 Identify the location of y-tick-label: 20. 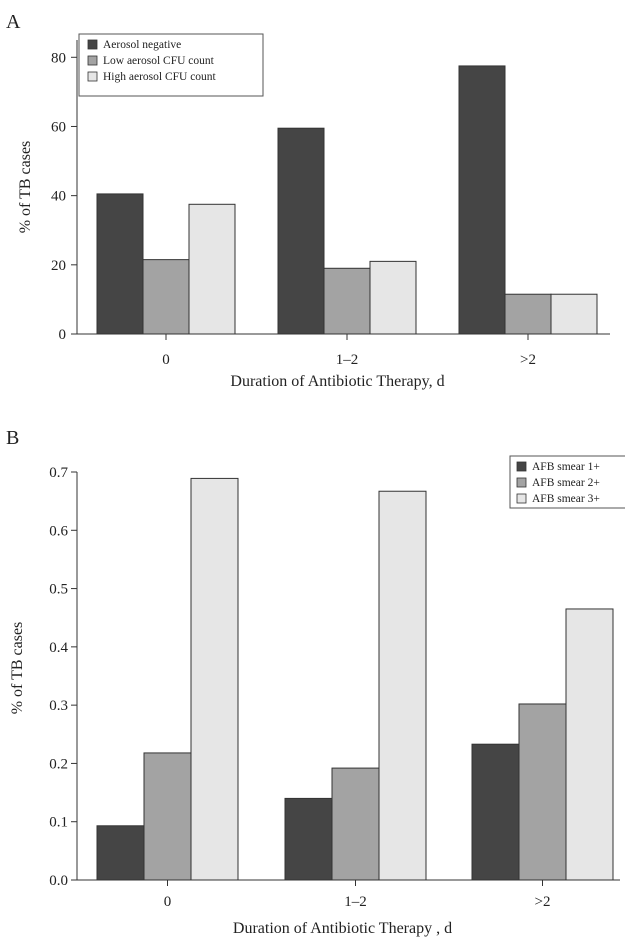
(58, 266).